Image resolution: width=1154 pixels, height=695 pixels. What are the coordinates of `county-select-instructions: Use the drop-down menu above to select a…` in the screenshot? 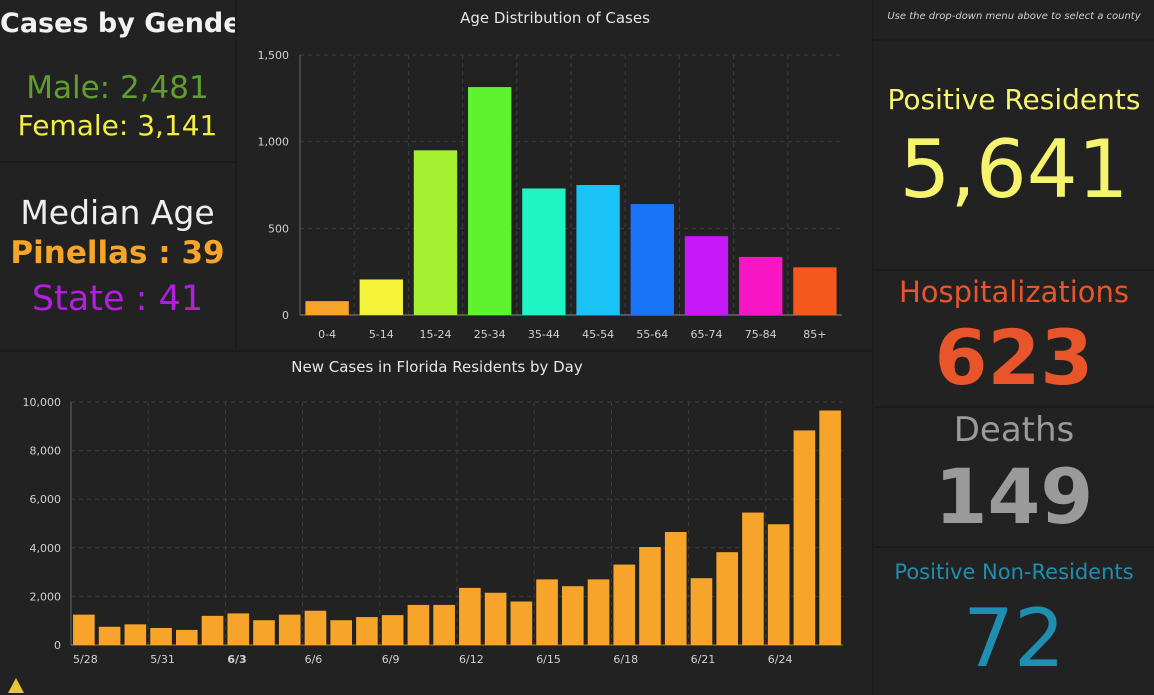 It's located at (1014, 16).